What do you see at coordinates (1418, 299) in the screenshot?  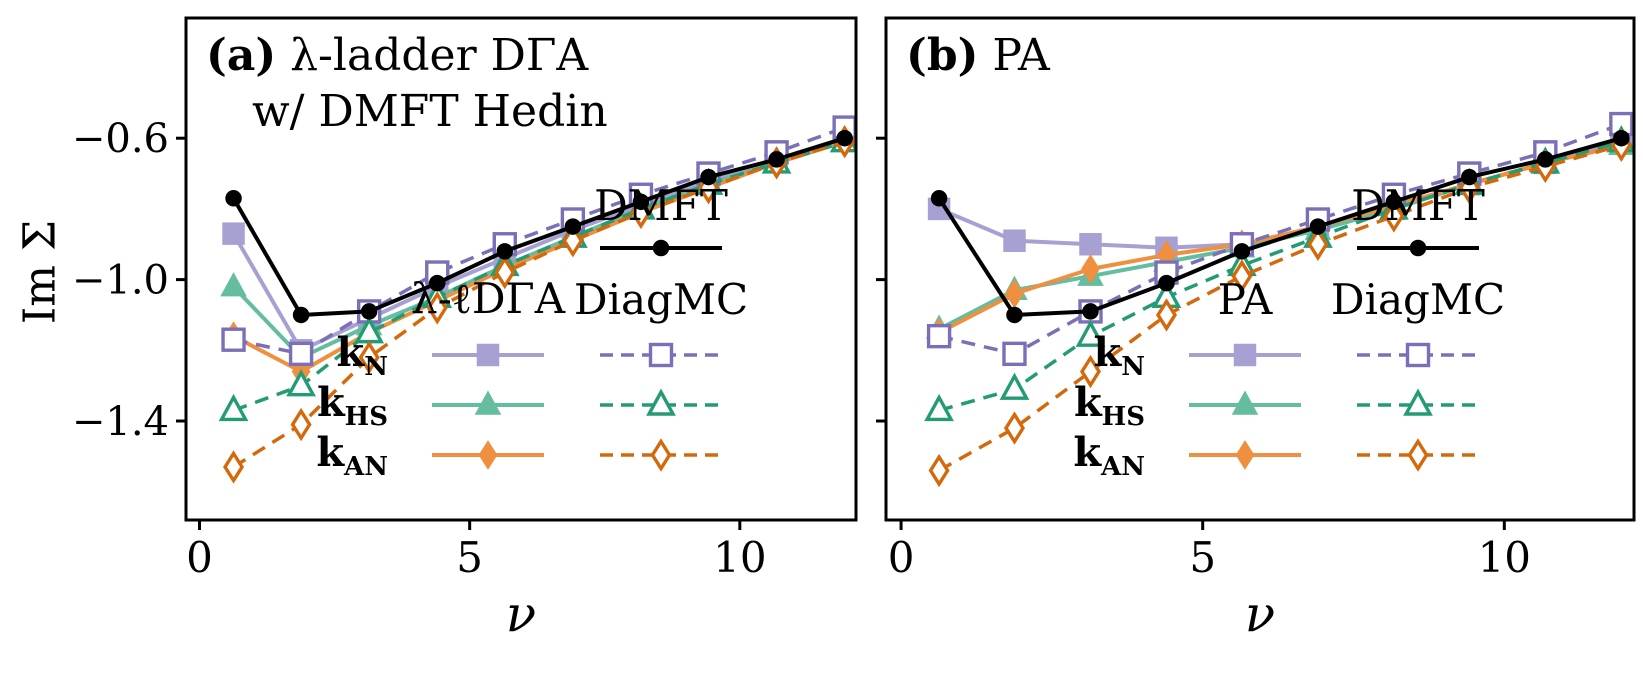 I see `legend-diagmc-header-b: DiagMC` at bounding box center [1418, 299].